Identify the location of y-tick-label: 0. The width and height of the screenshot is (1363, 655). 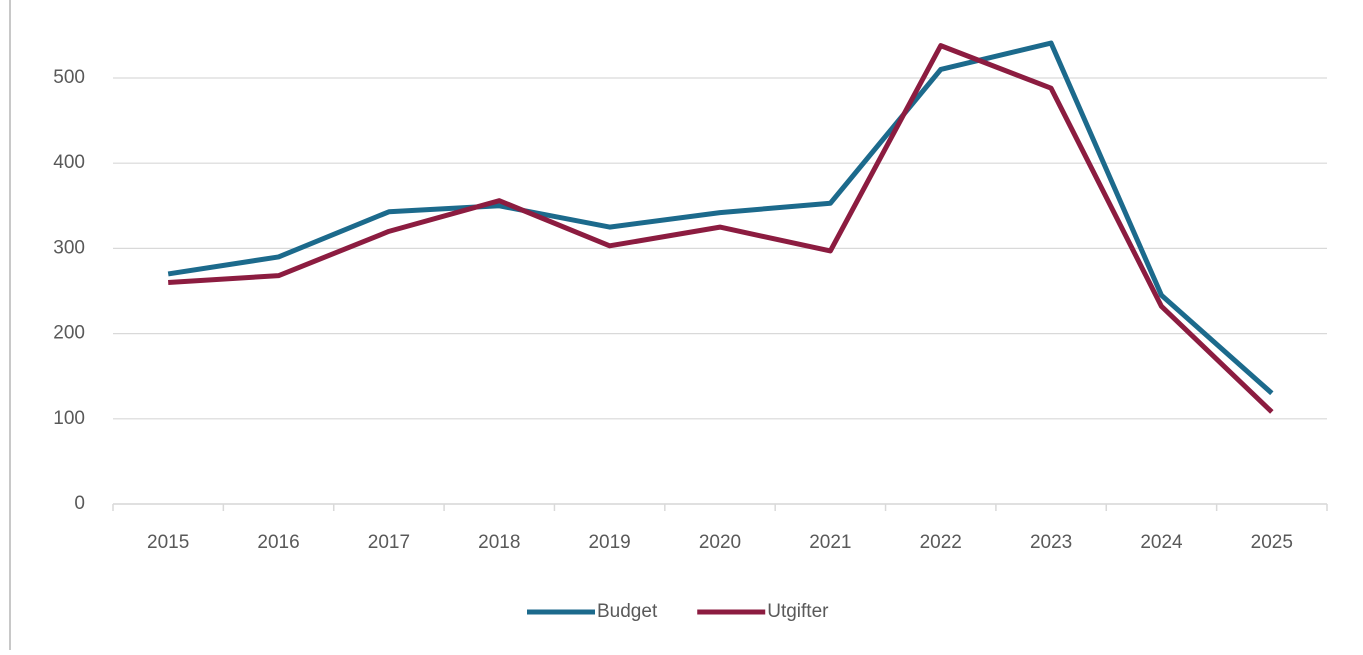
(79, 503).